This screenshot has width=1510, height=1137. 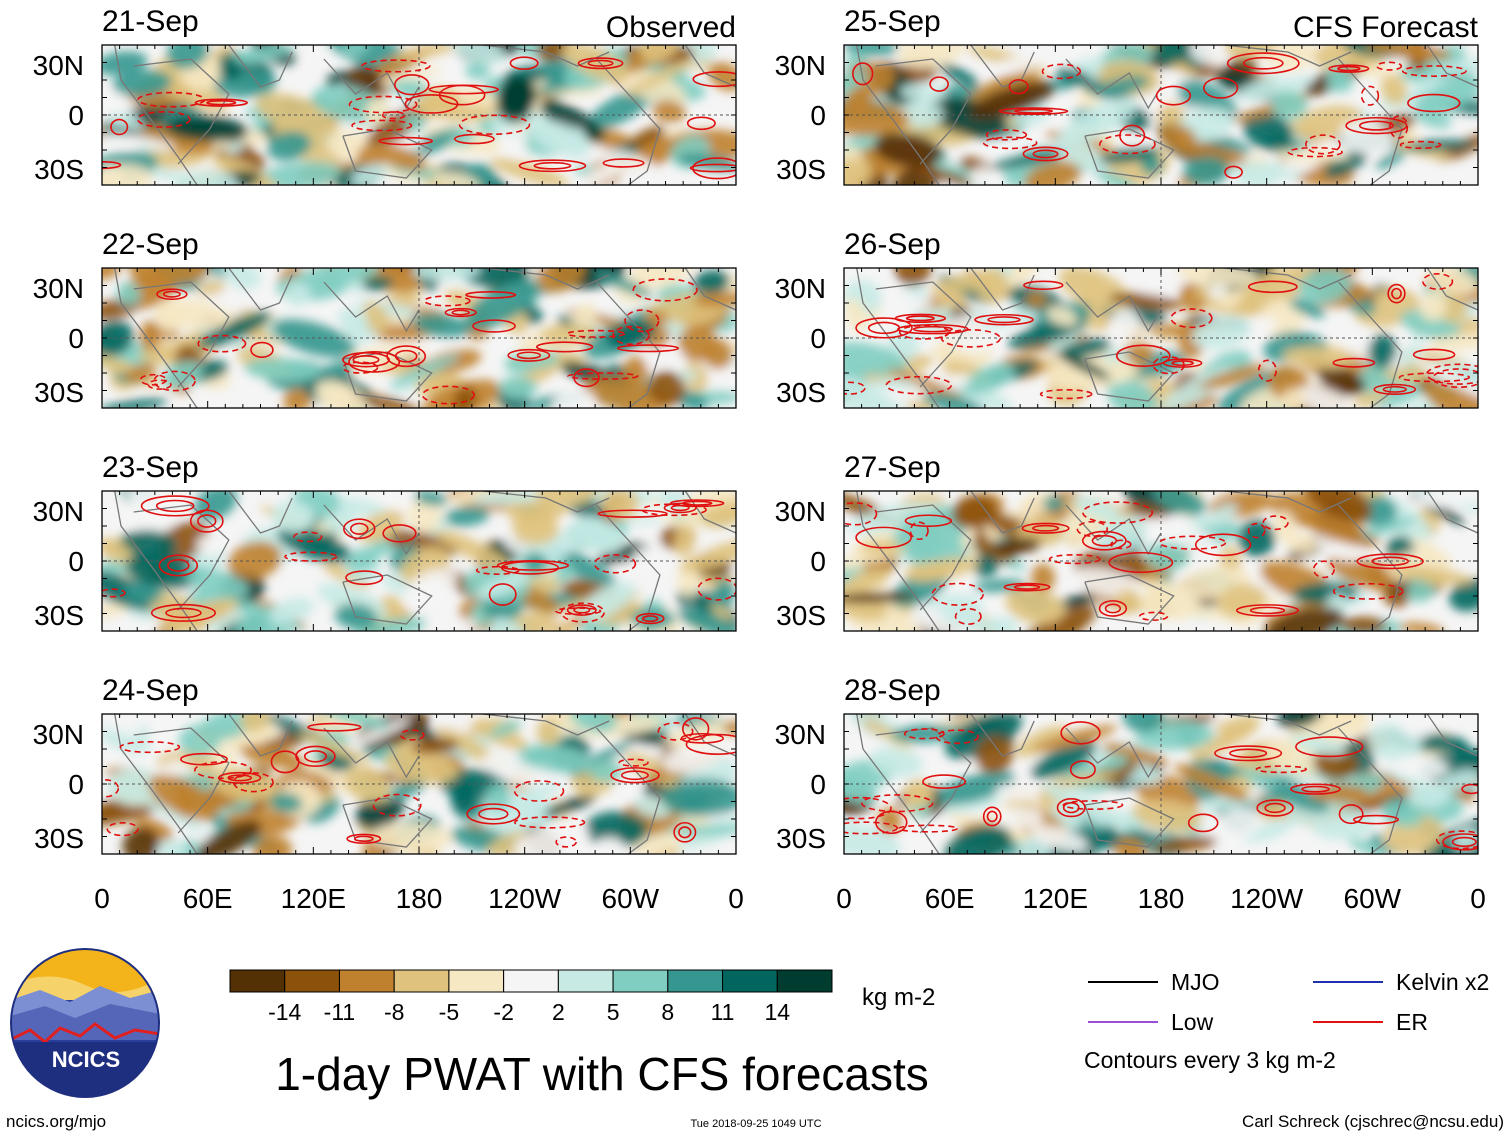 I want to click on colorbar-tick-label: 14, so click(x=777, y=1012).